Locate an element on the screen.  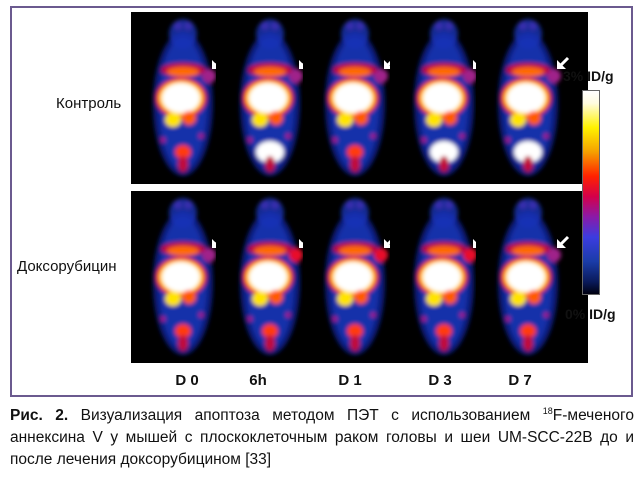
column-label-6h: 6h is located at coordinates (258, 380).